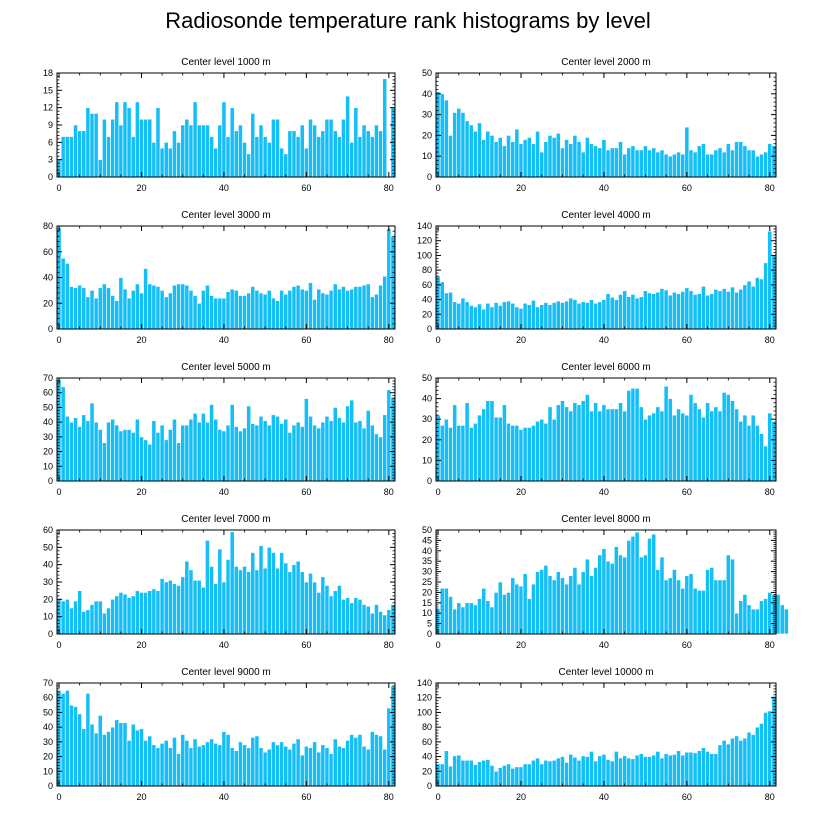 This screenshot has height=824, width=816. I want to click on x-tick-label: 20, so click(521, 492).